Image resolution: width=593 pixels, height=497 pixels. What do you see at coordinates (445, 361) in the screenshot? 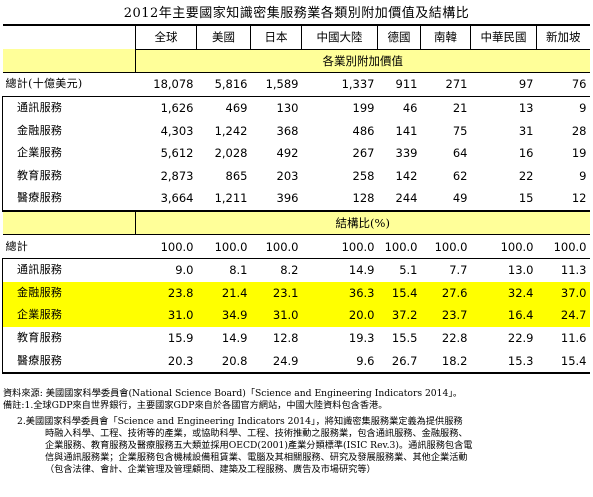
I see `value-cell: 18.2` at bounding box center [445, 361].